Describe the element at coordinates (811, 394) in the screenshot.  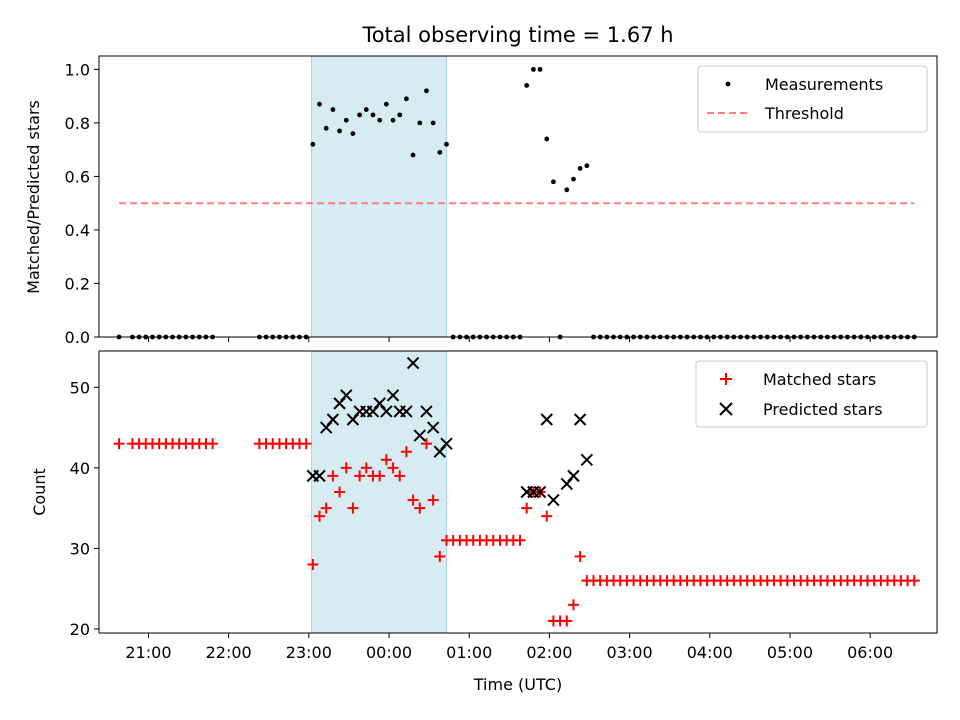
I see `bottom-legend: Matched stars Predicted stars` at that location.